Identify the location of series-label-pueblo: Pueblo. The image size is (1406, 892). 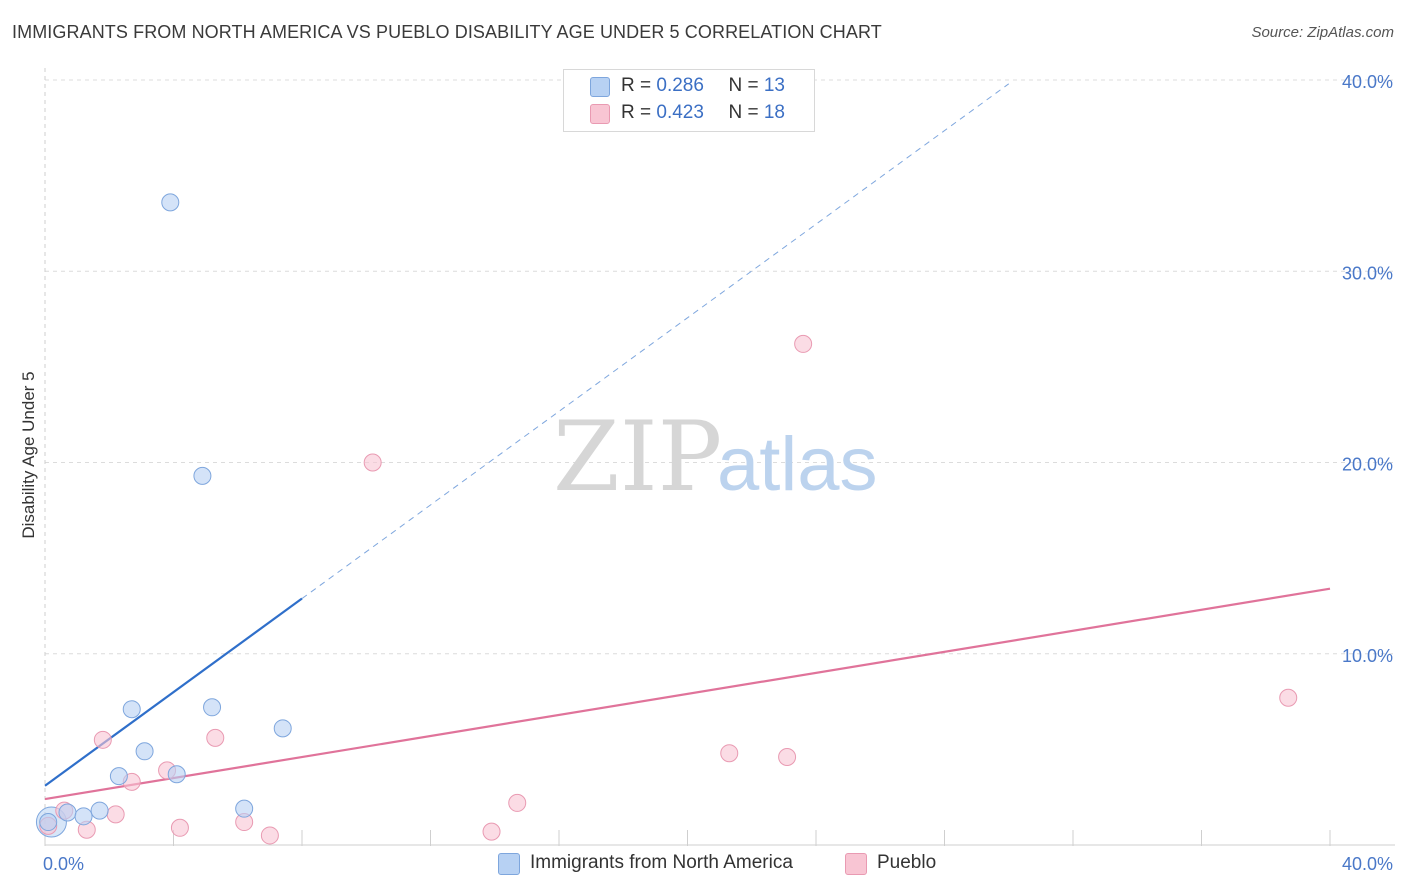
(907, 862).